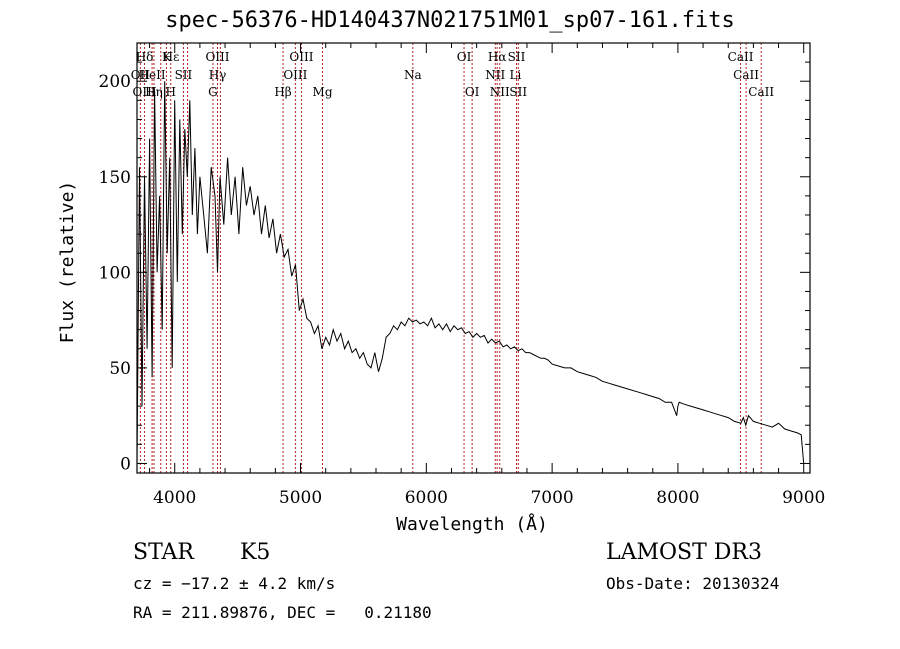 Image resolution: width=900 pixels, height=649 pixels. I want to click on obs-date-text: Obs-Date: 20130324, so click(693, 583).